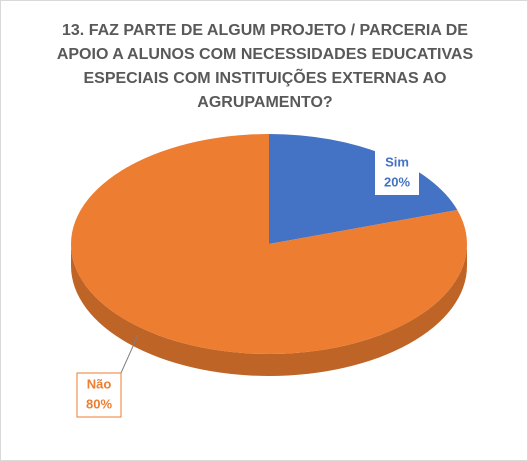 The width and height of the screenshot is (528, 461). Describe the element at coordinates (397, 181) in the screenshot. I see `data-label-value: 20%` at that location.